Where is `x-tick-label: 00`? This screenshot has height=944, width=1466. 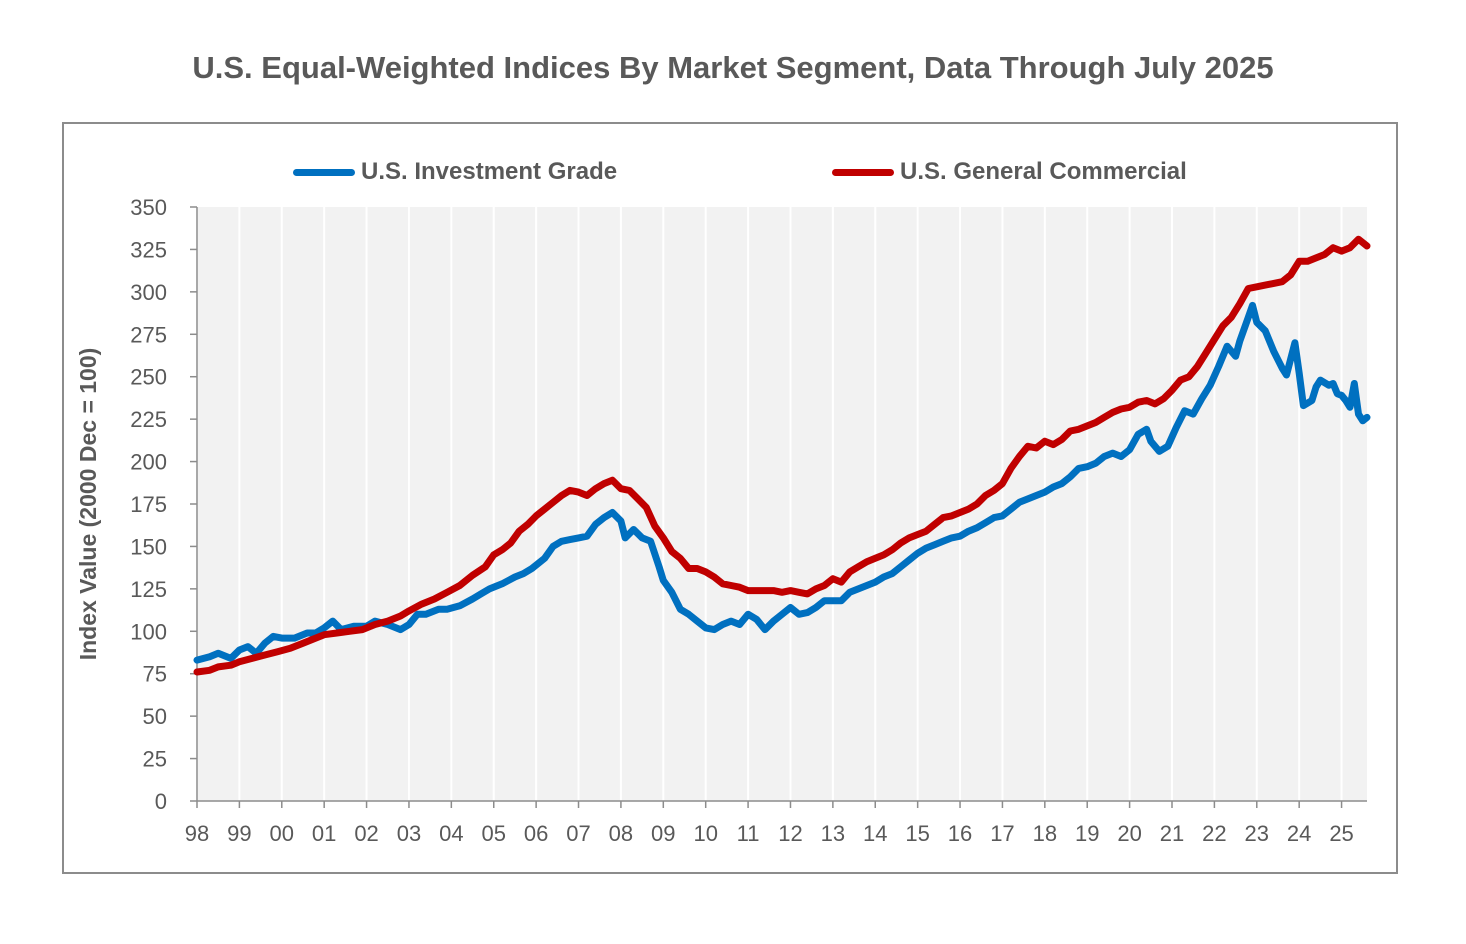 x-tick-label: 00 is located at coordinates (282, 833).